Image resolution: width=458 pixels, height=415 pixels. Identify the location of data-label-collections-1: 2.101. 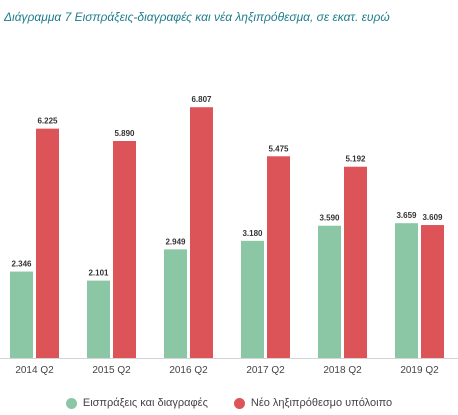
(98, 273).